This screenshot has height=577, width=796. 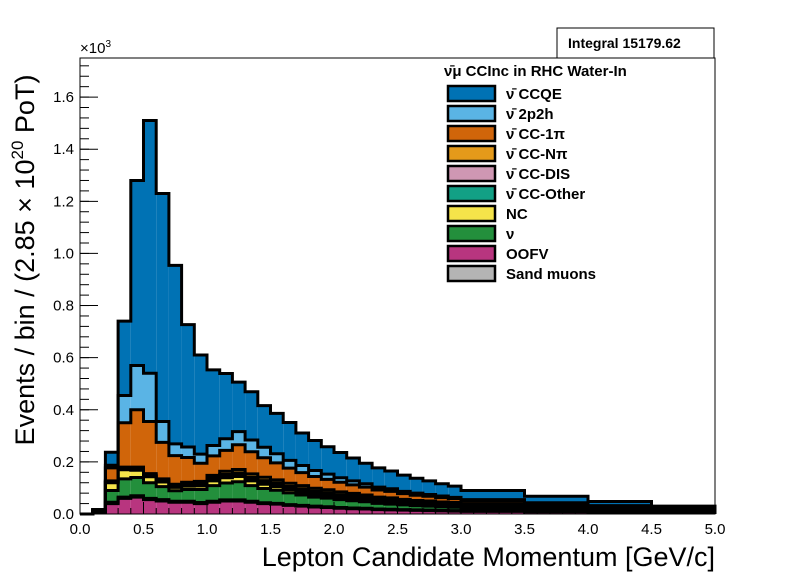 I want to click on y-tick-label: 1.4, so click(x=63, y=149).